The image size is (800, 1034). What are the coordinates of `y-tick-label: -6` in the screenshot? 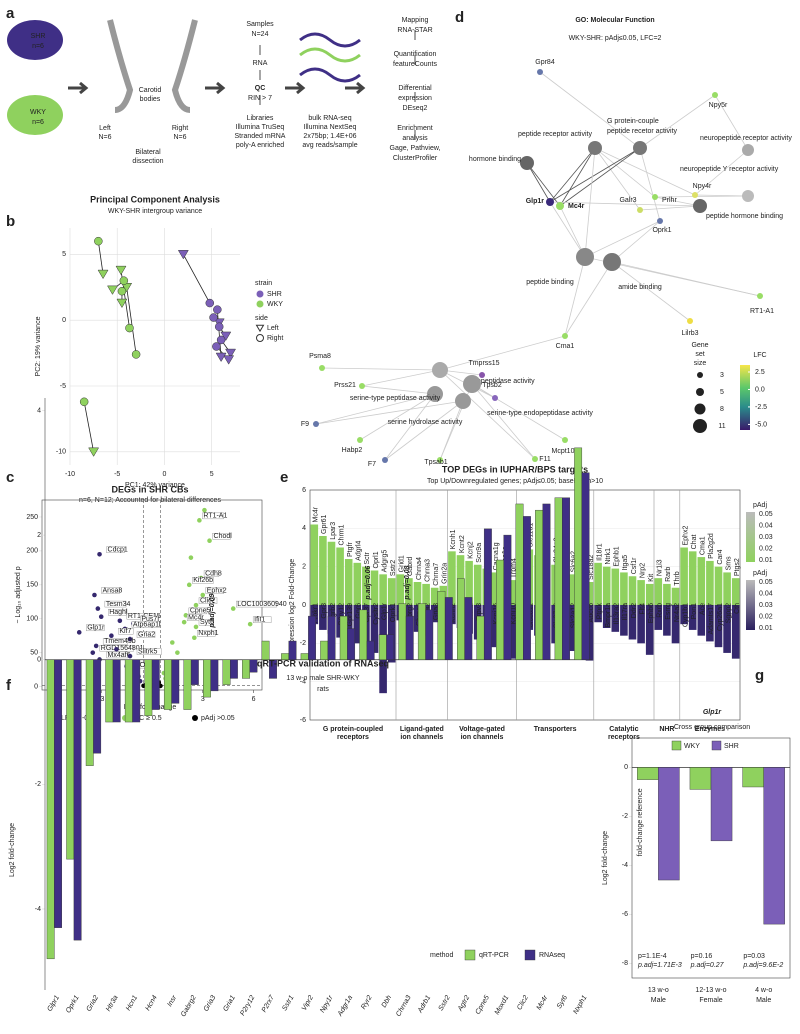 It's located at (303, 720).